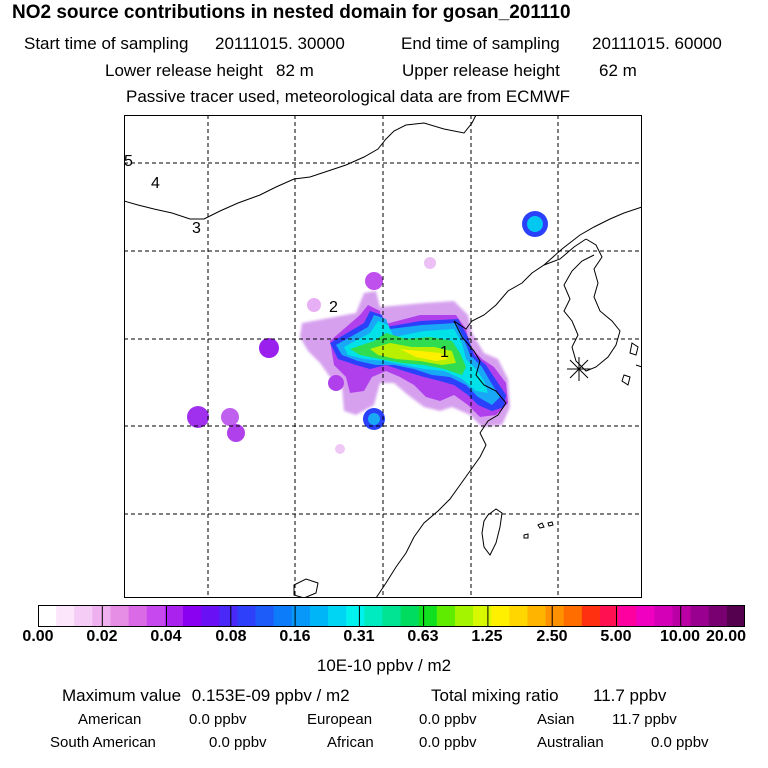  What do you see at coordinates (618, 70) in the screenshot?
I see `upper-height-value: 62 m` at bounding box center [618, 70].